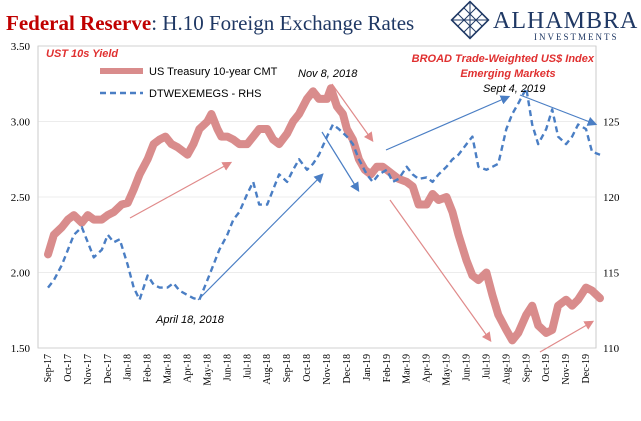  Describe the element at coordinates (190, 320) in the screenshot. I see `annotation-april-18-2018: April 18, 2018` at that location.